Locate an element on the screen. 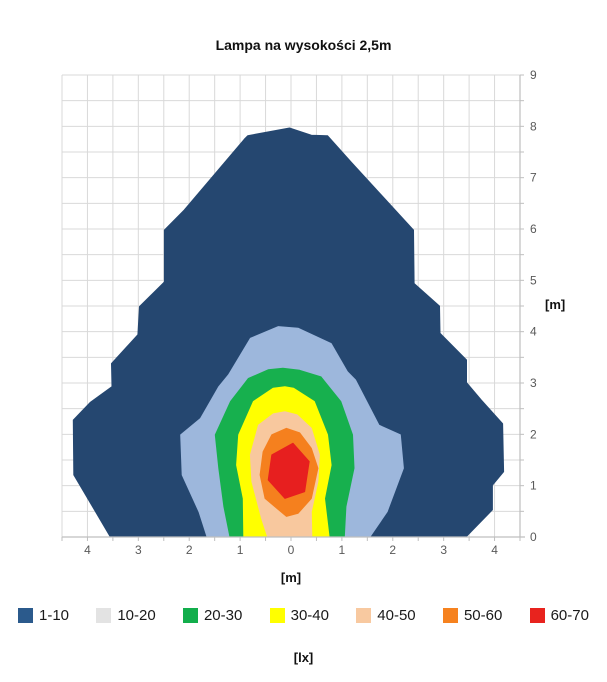  x-tick-label: 0 is located at coordinates (291, 550).